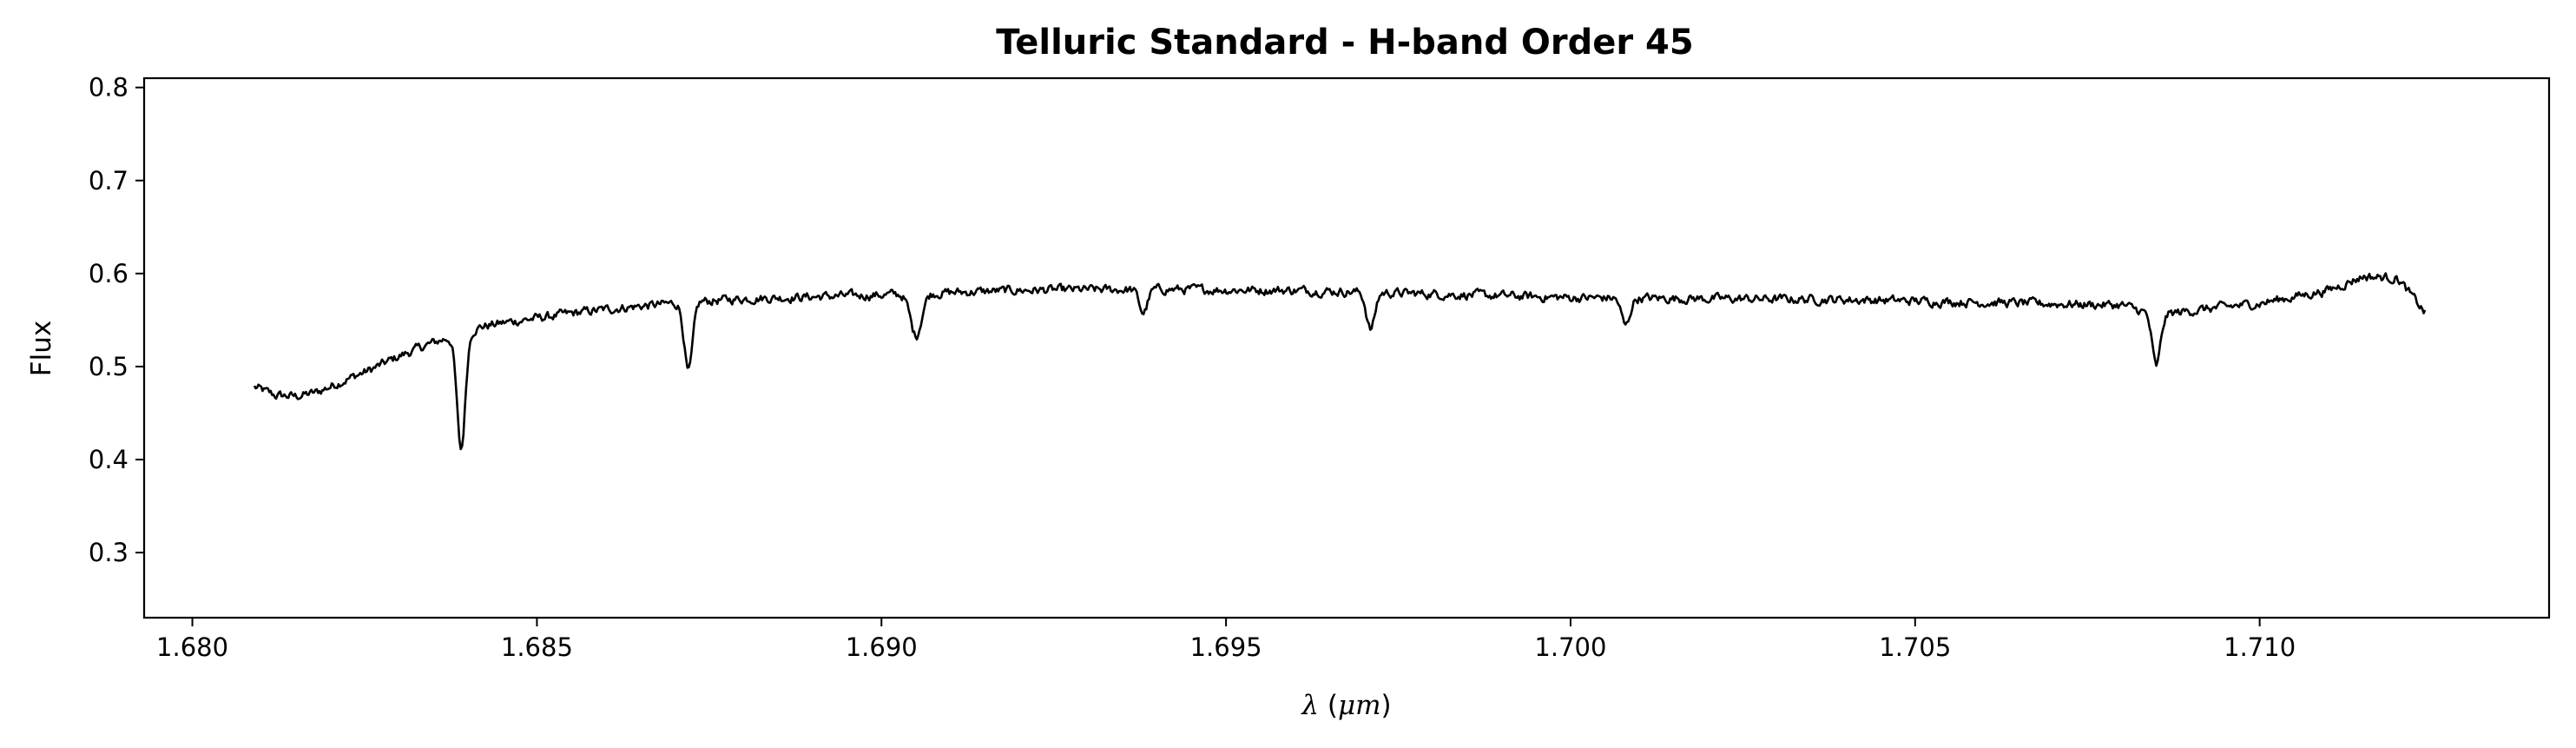 The image size is (2576, 748). What do you see at coordinates (108, 366) in the screenshot?
I see `y-tick-label: 0.5` at bounding box center [108, 366].